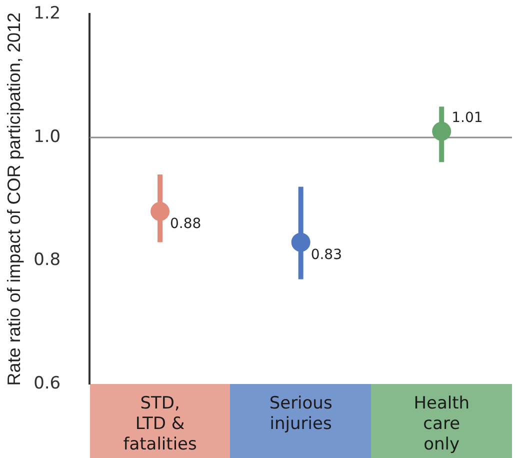  I want to click on data-label: 1.01, so click(467, 118).